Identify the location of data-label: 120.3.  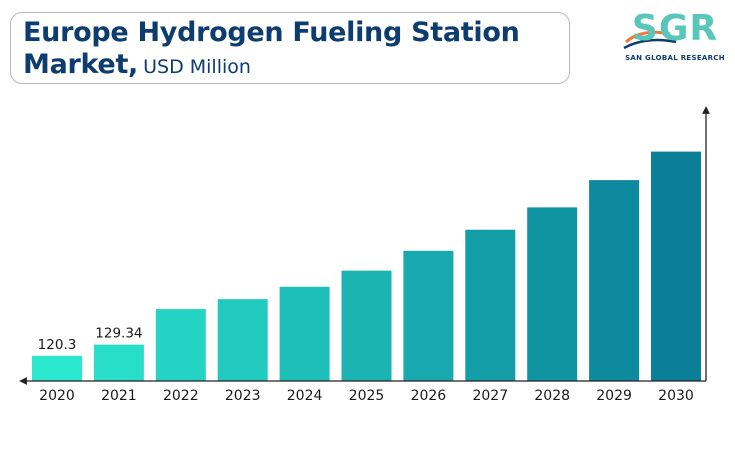
(57, 345).